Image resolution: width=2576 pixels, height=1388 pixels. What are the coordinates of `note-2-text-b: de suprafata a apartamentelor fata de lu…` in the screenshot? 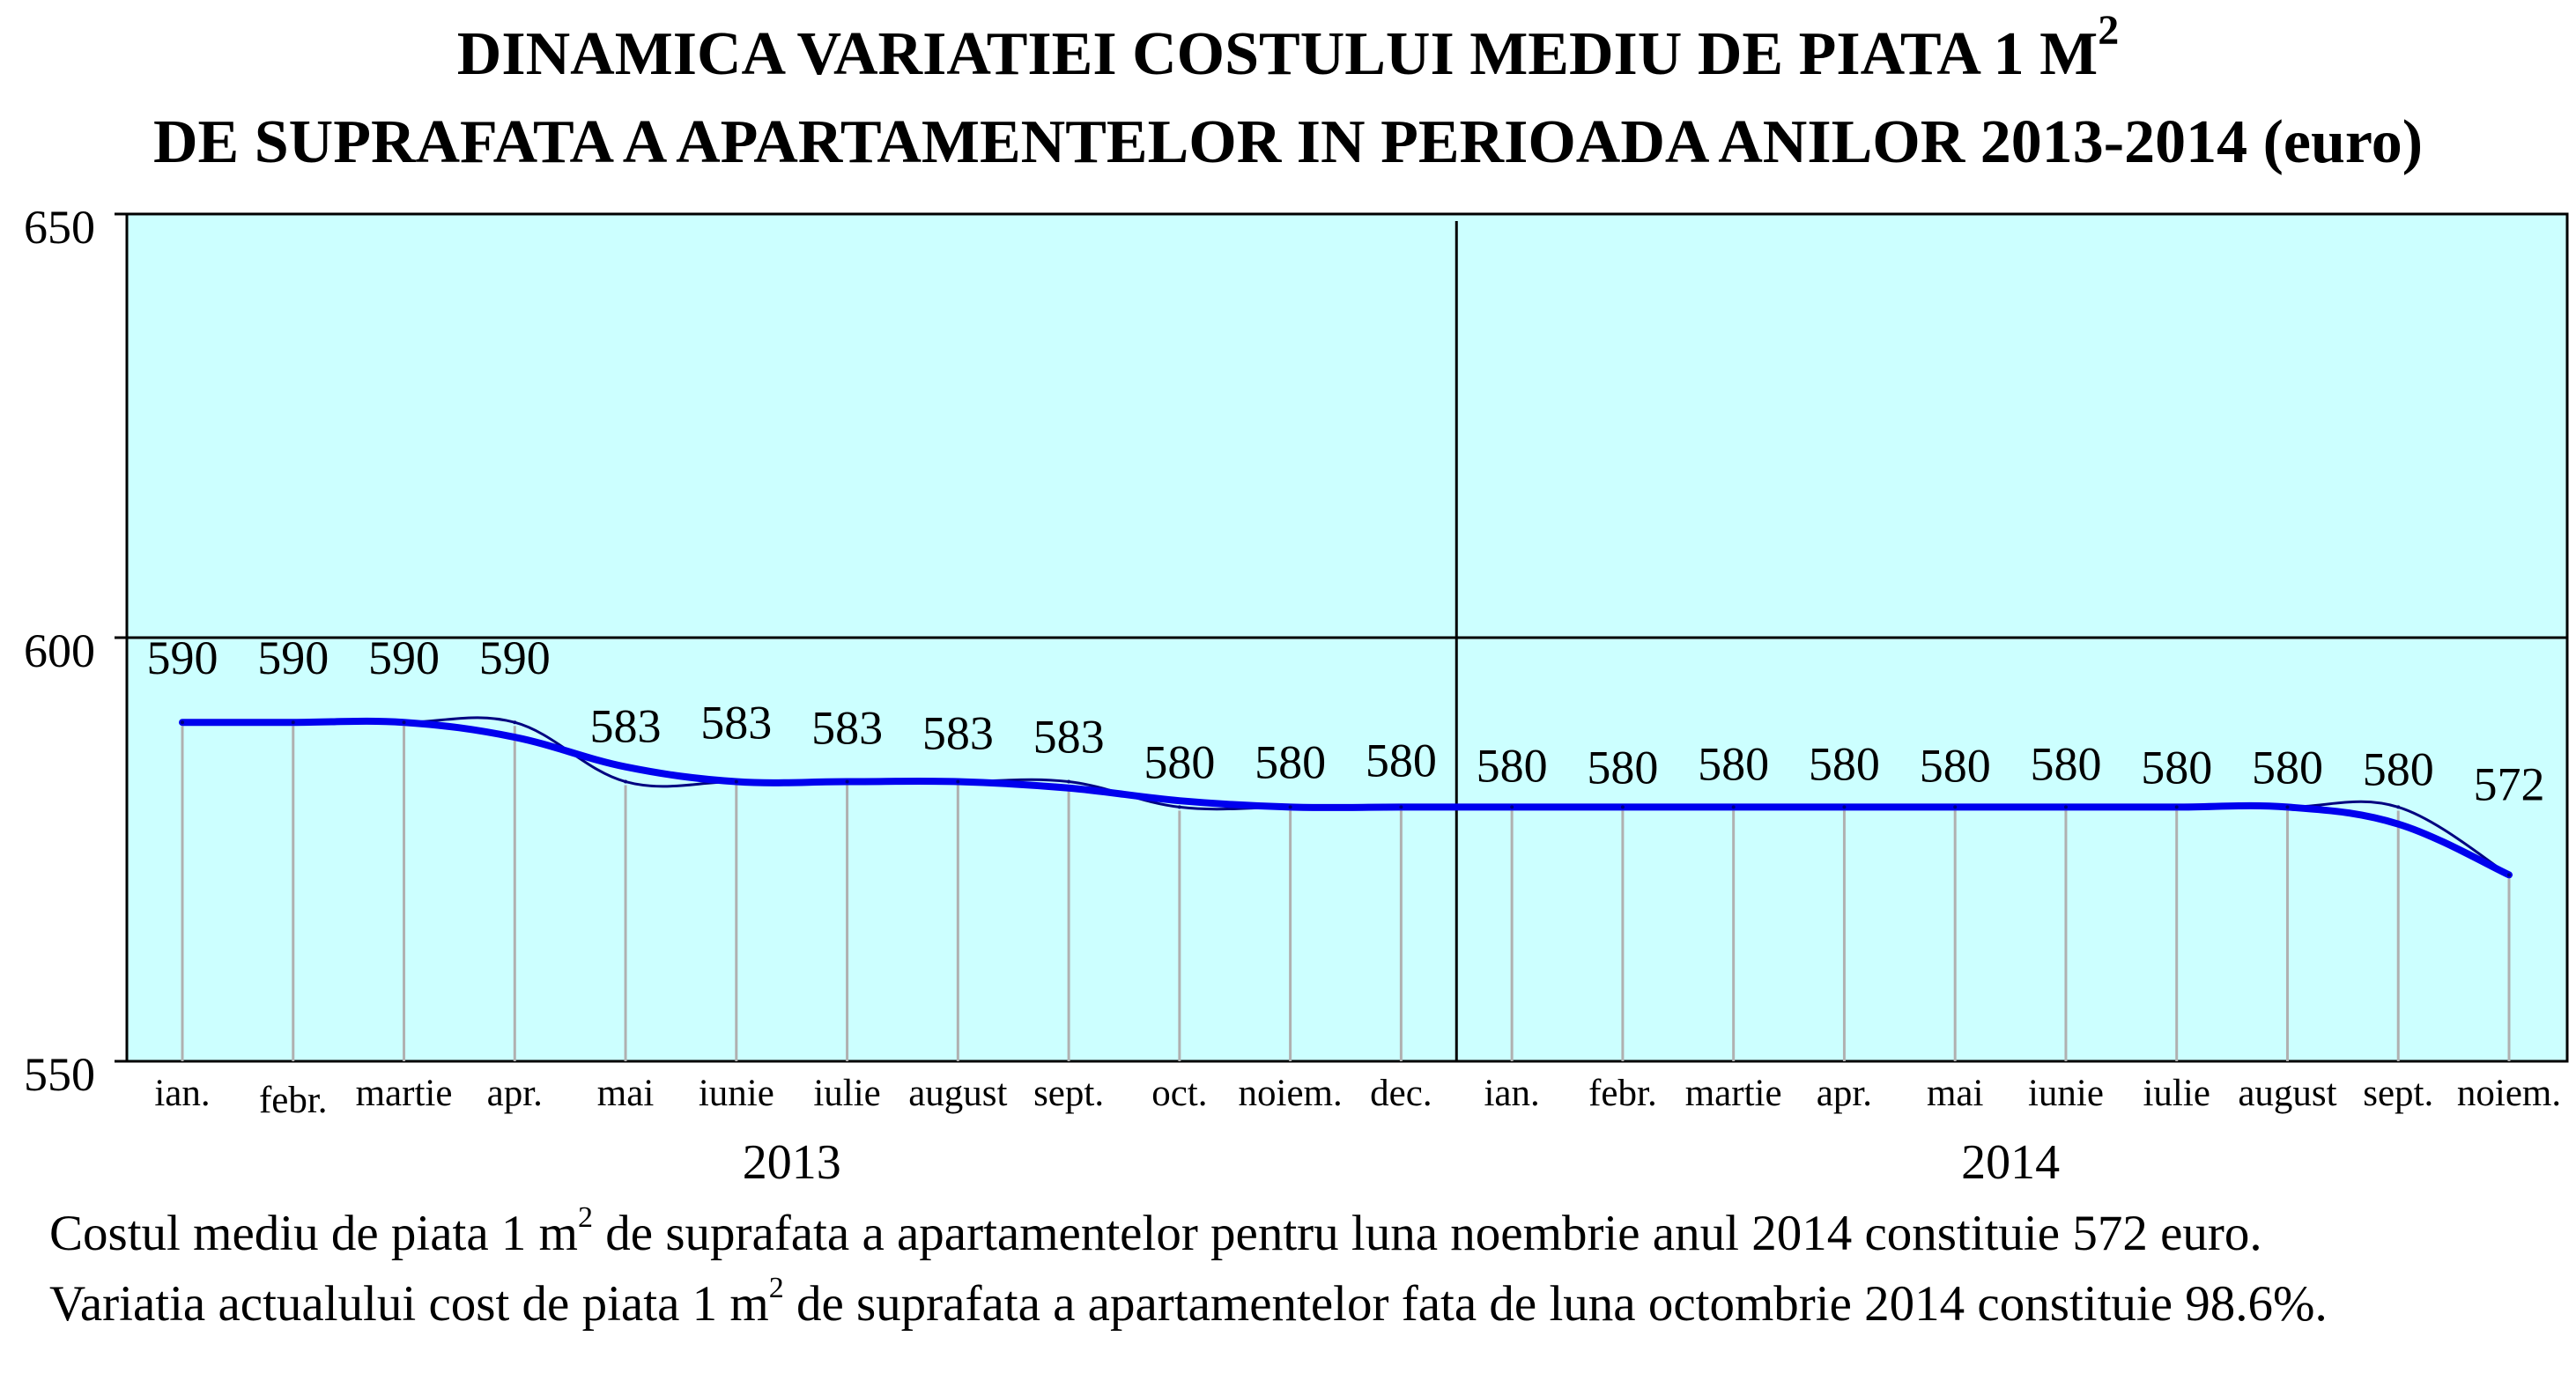 It's located at (1556, 1304).